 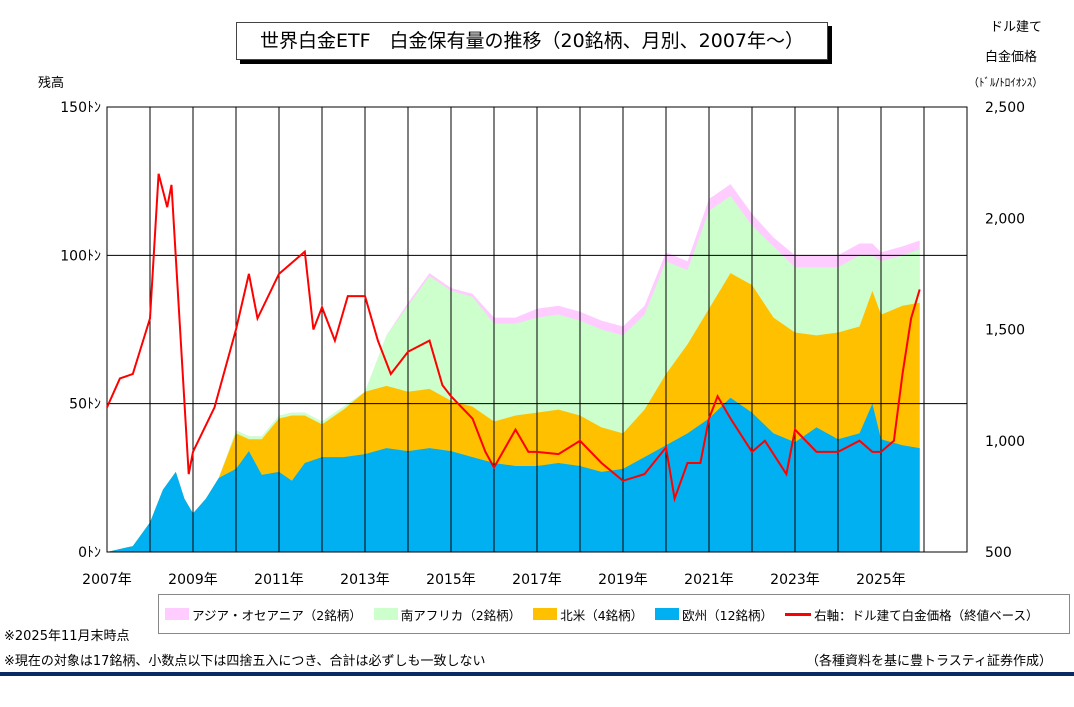 I want to click on y-tick-label: 50ﾄﾝ, so click(x=85, y=405).